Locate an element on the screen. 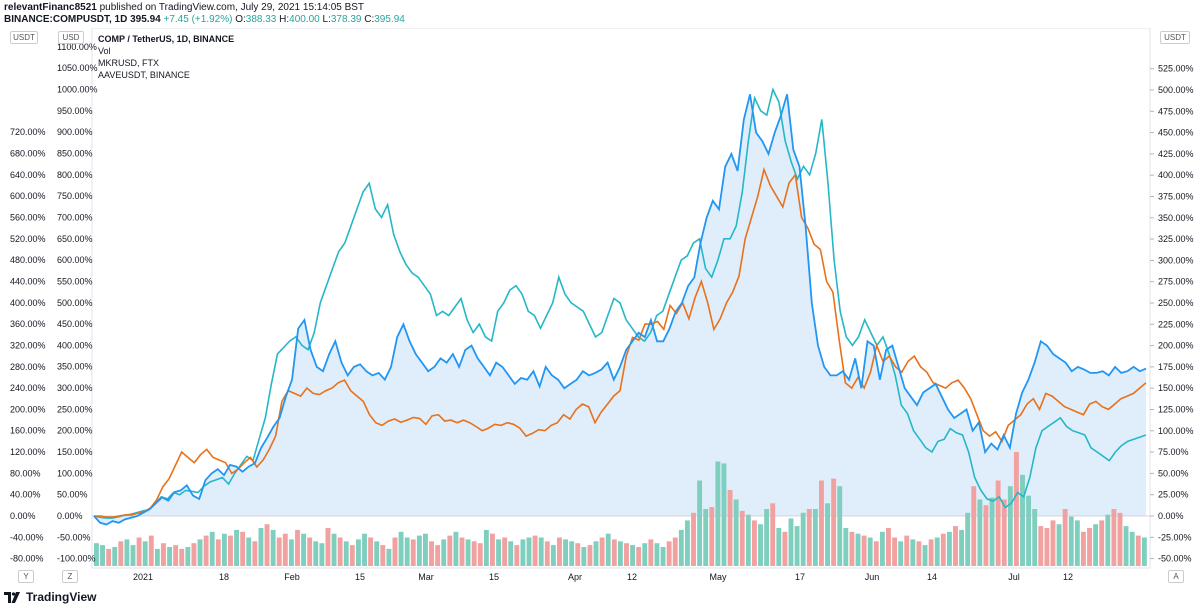 This screenshot has width=1200, height=610. time-tick-label: 12 is located at coordinates (632, 577).